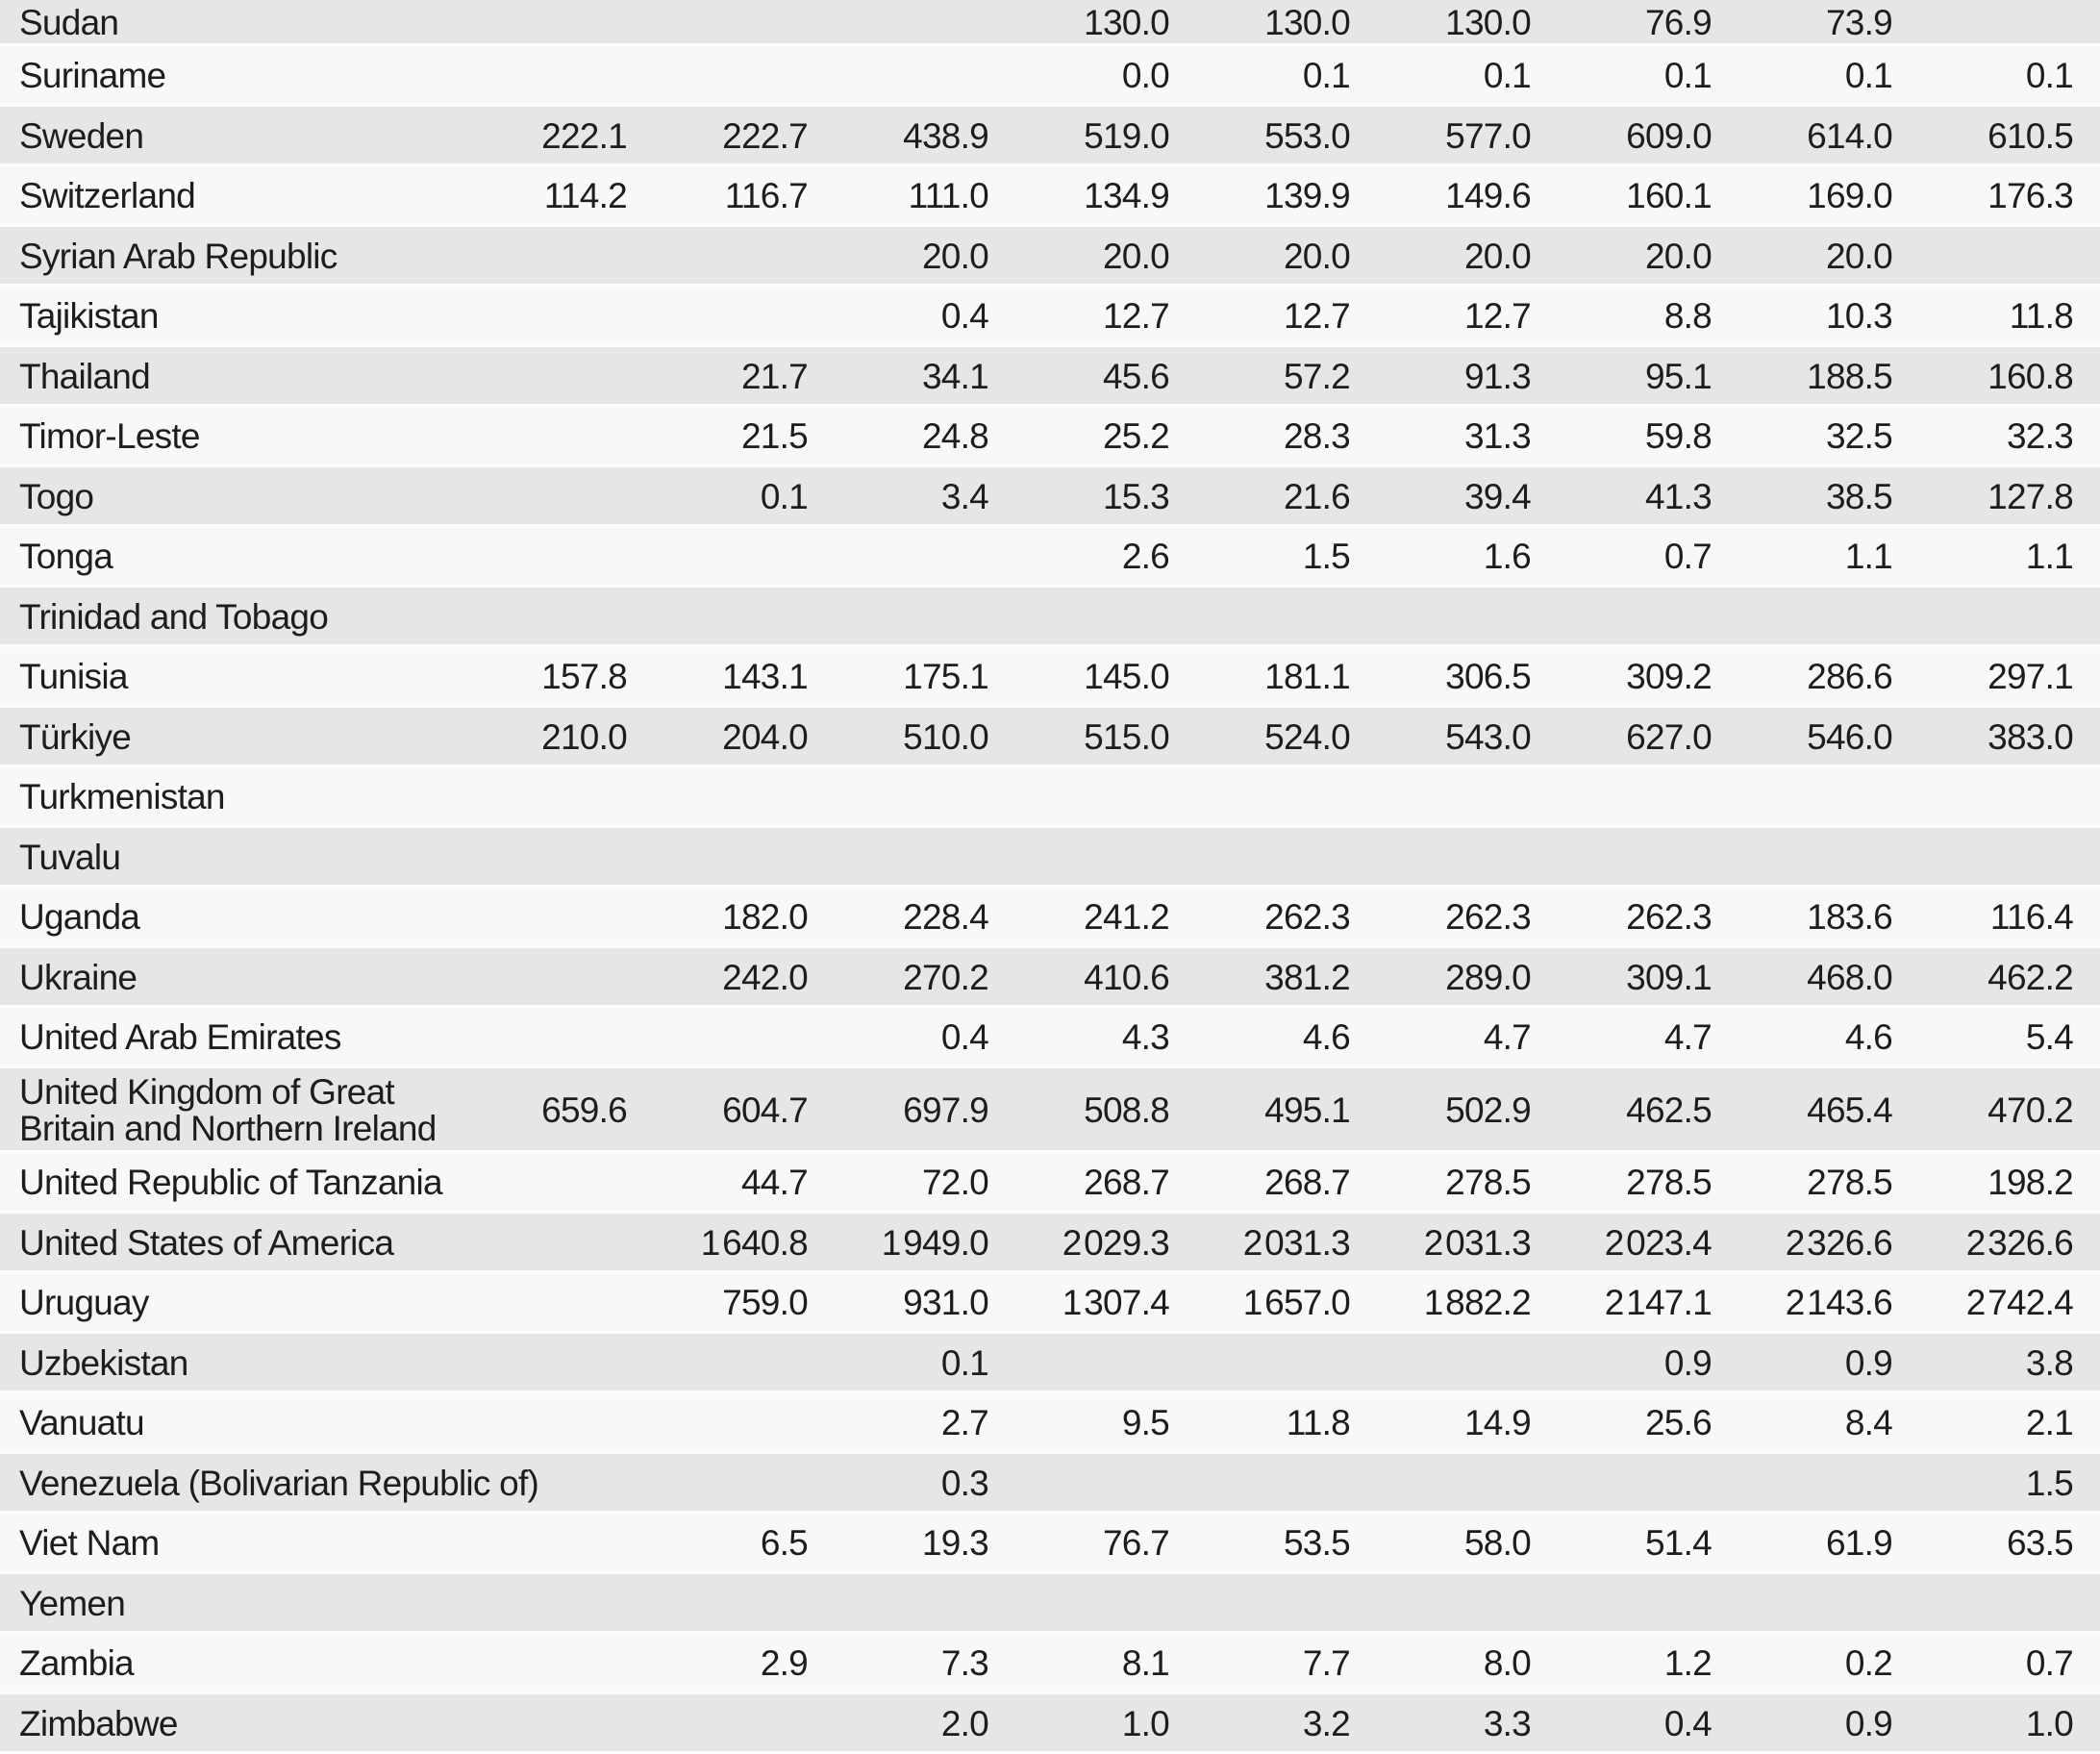 This screenshot has width=2100, height=1754. I want to click on value-cell: 381.2, so click(1286, 977).